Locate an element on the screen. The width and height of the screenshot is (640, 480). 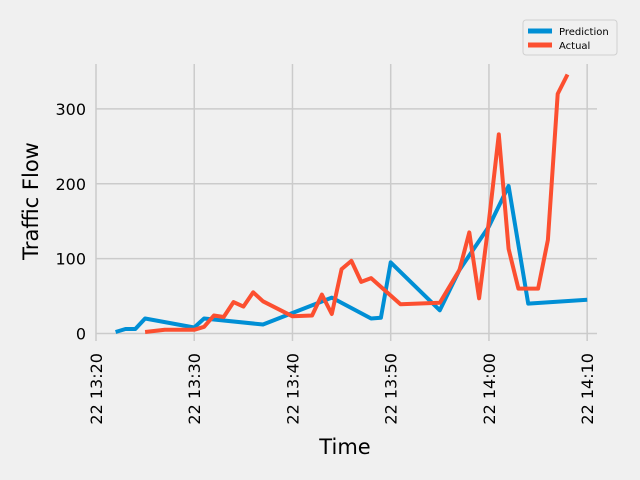
x-tick-label: 22 14:00 is located at coordinates (489, 389).